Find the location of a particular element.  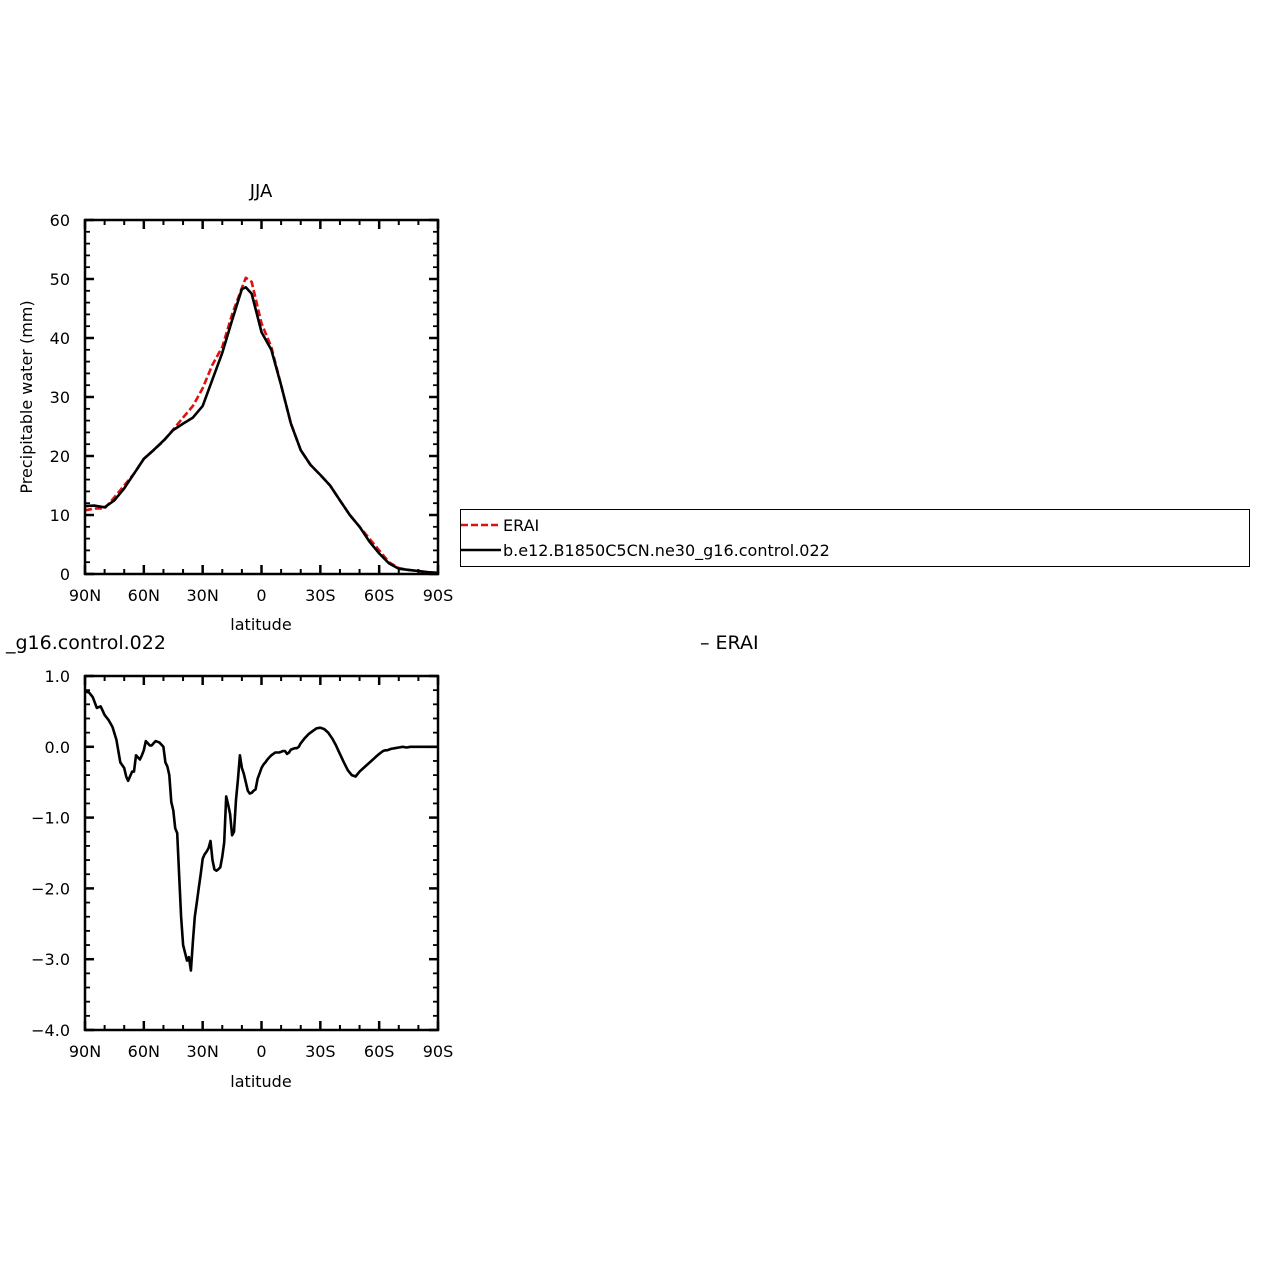

y-tick-label: −1.0 is located at coordinates (50, 818).